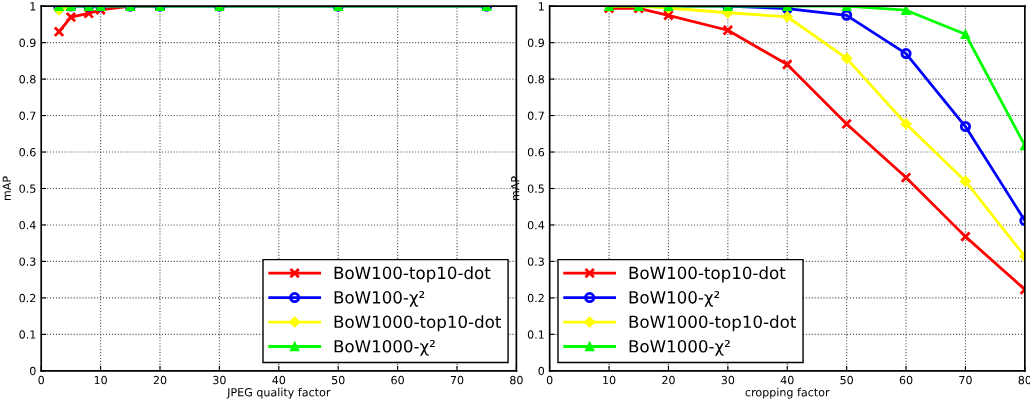 Image resolution: width=1030 pixels, height=412 pixels. Describe the element at coordinates (787, 393) in the screenshot. I see `x-axis-title: cropping factor` at that location.